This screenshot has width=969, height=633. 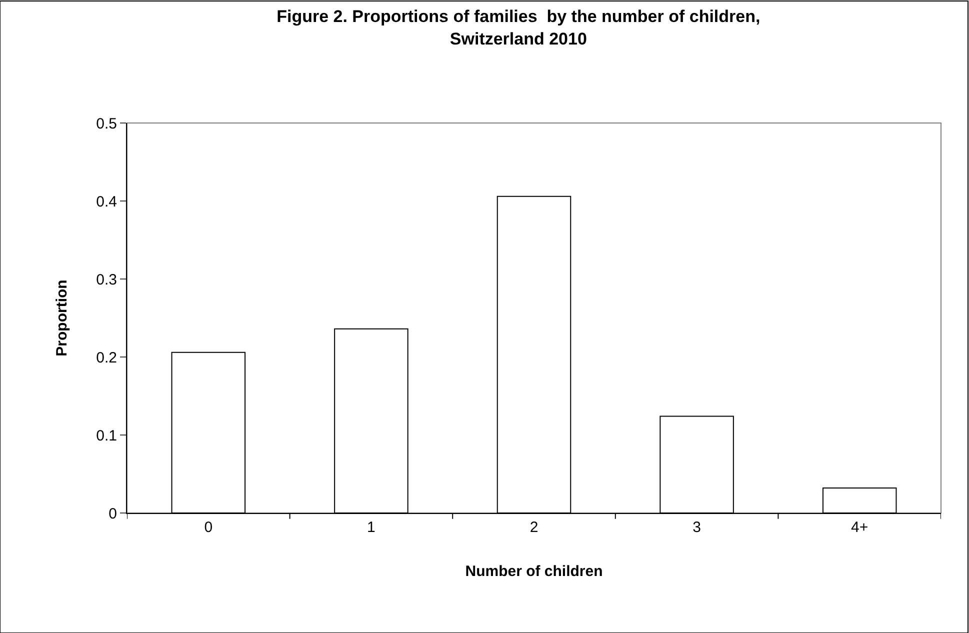 I want to click on x-tick-label: 1, so click(x=371, y=527).